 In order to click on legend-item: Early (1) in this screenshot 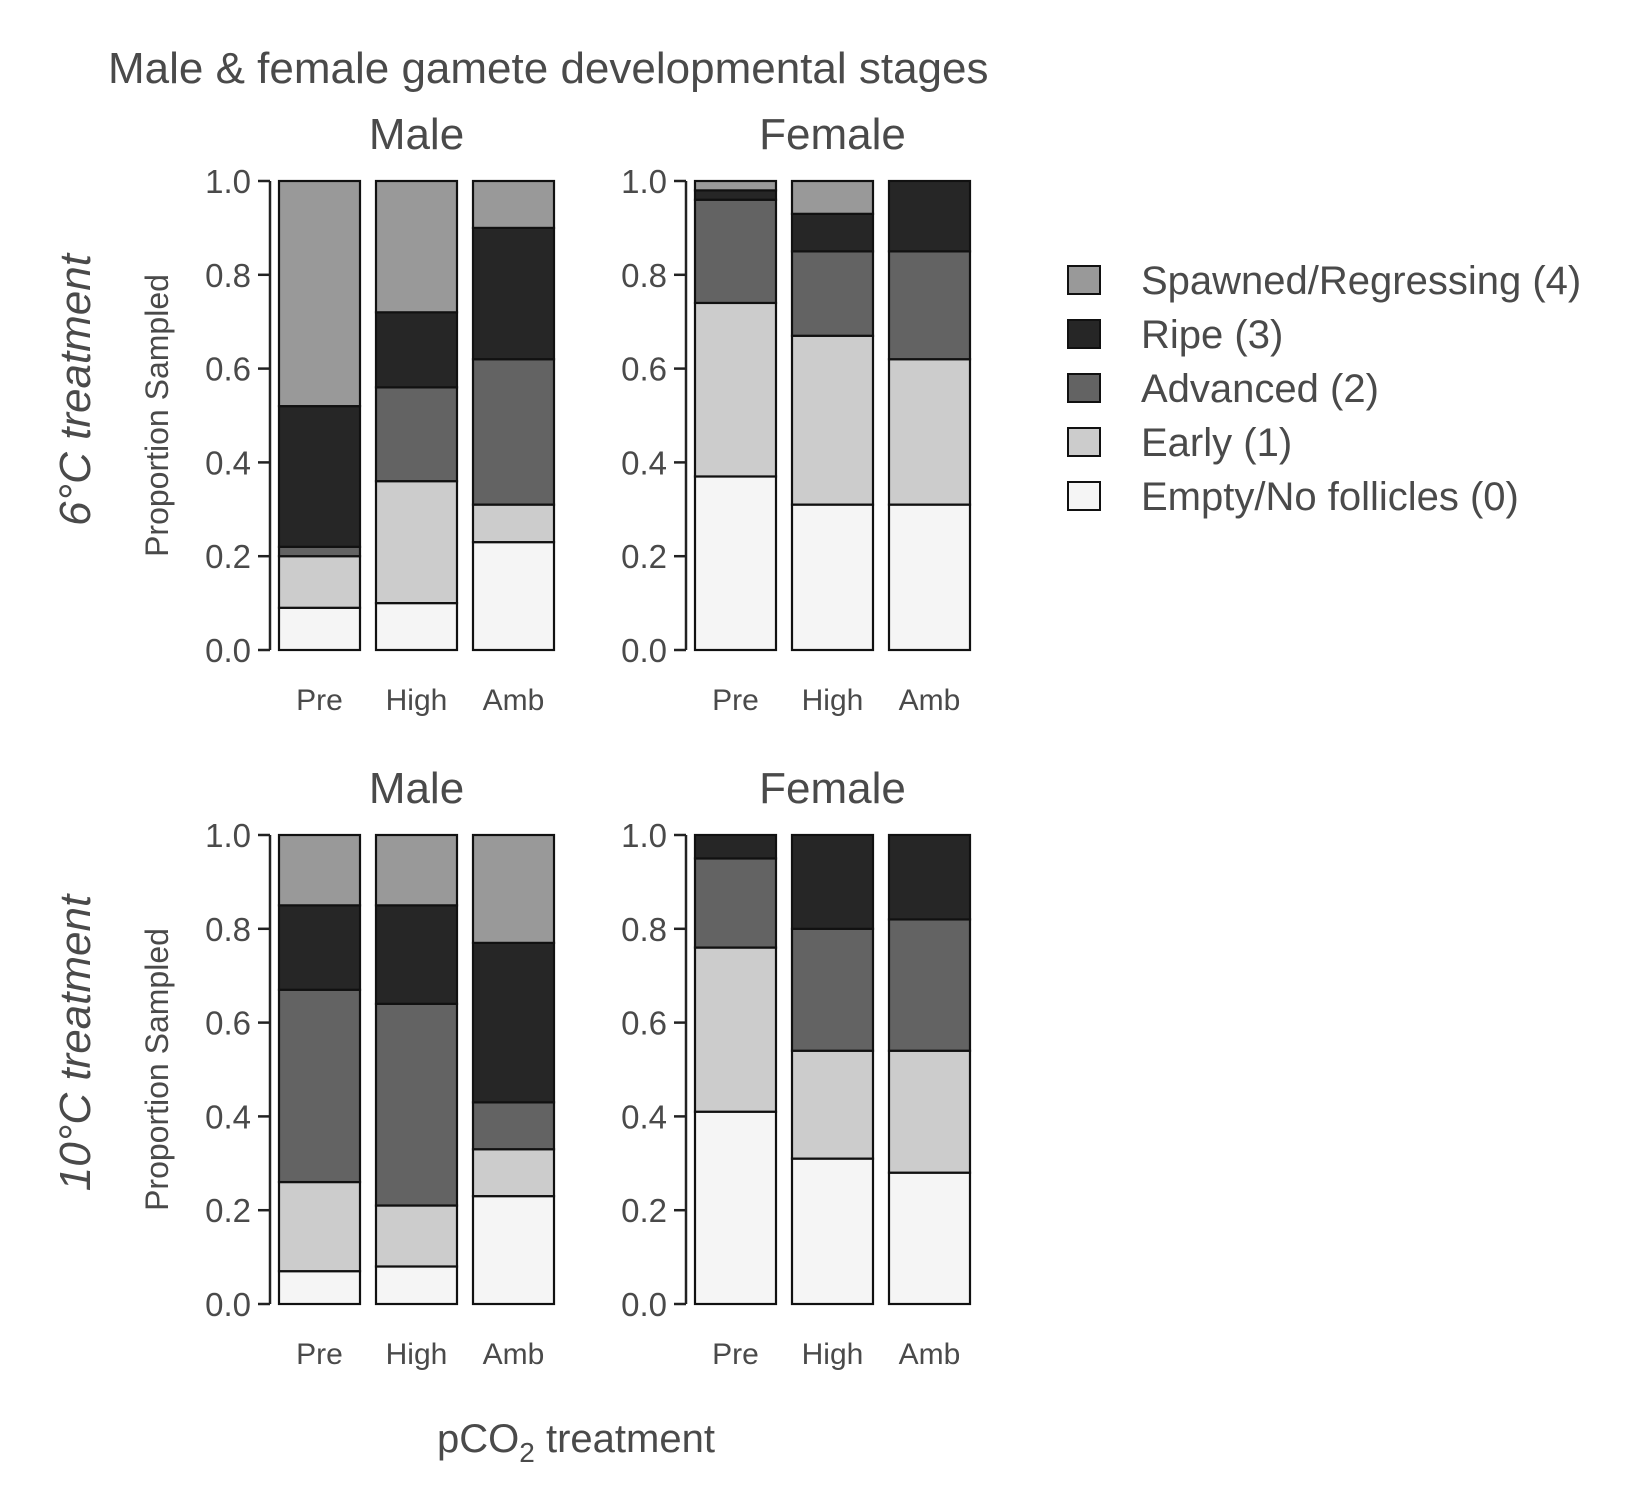, I will do `click(1179, 443)`.